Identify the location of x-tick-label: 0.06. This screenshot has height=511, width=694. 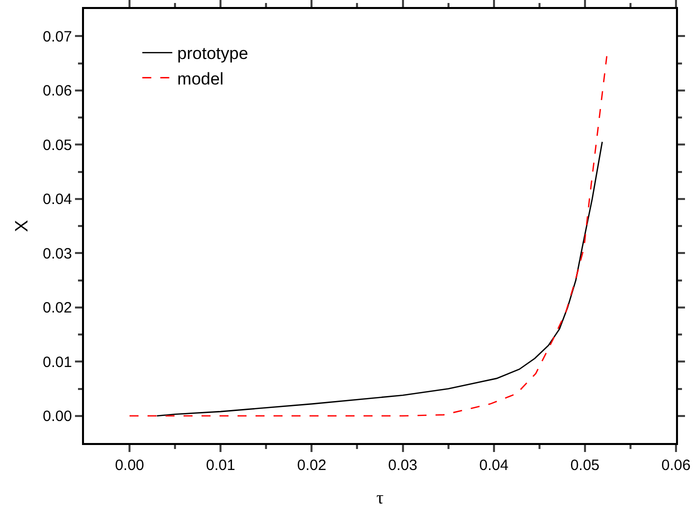
(676, 465).